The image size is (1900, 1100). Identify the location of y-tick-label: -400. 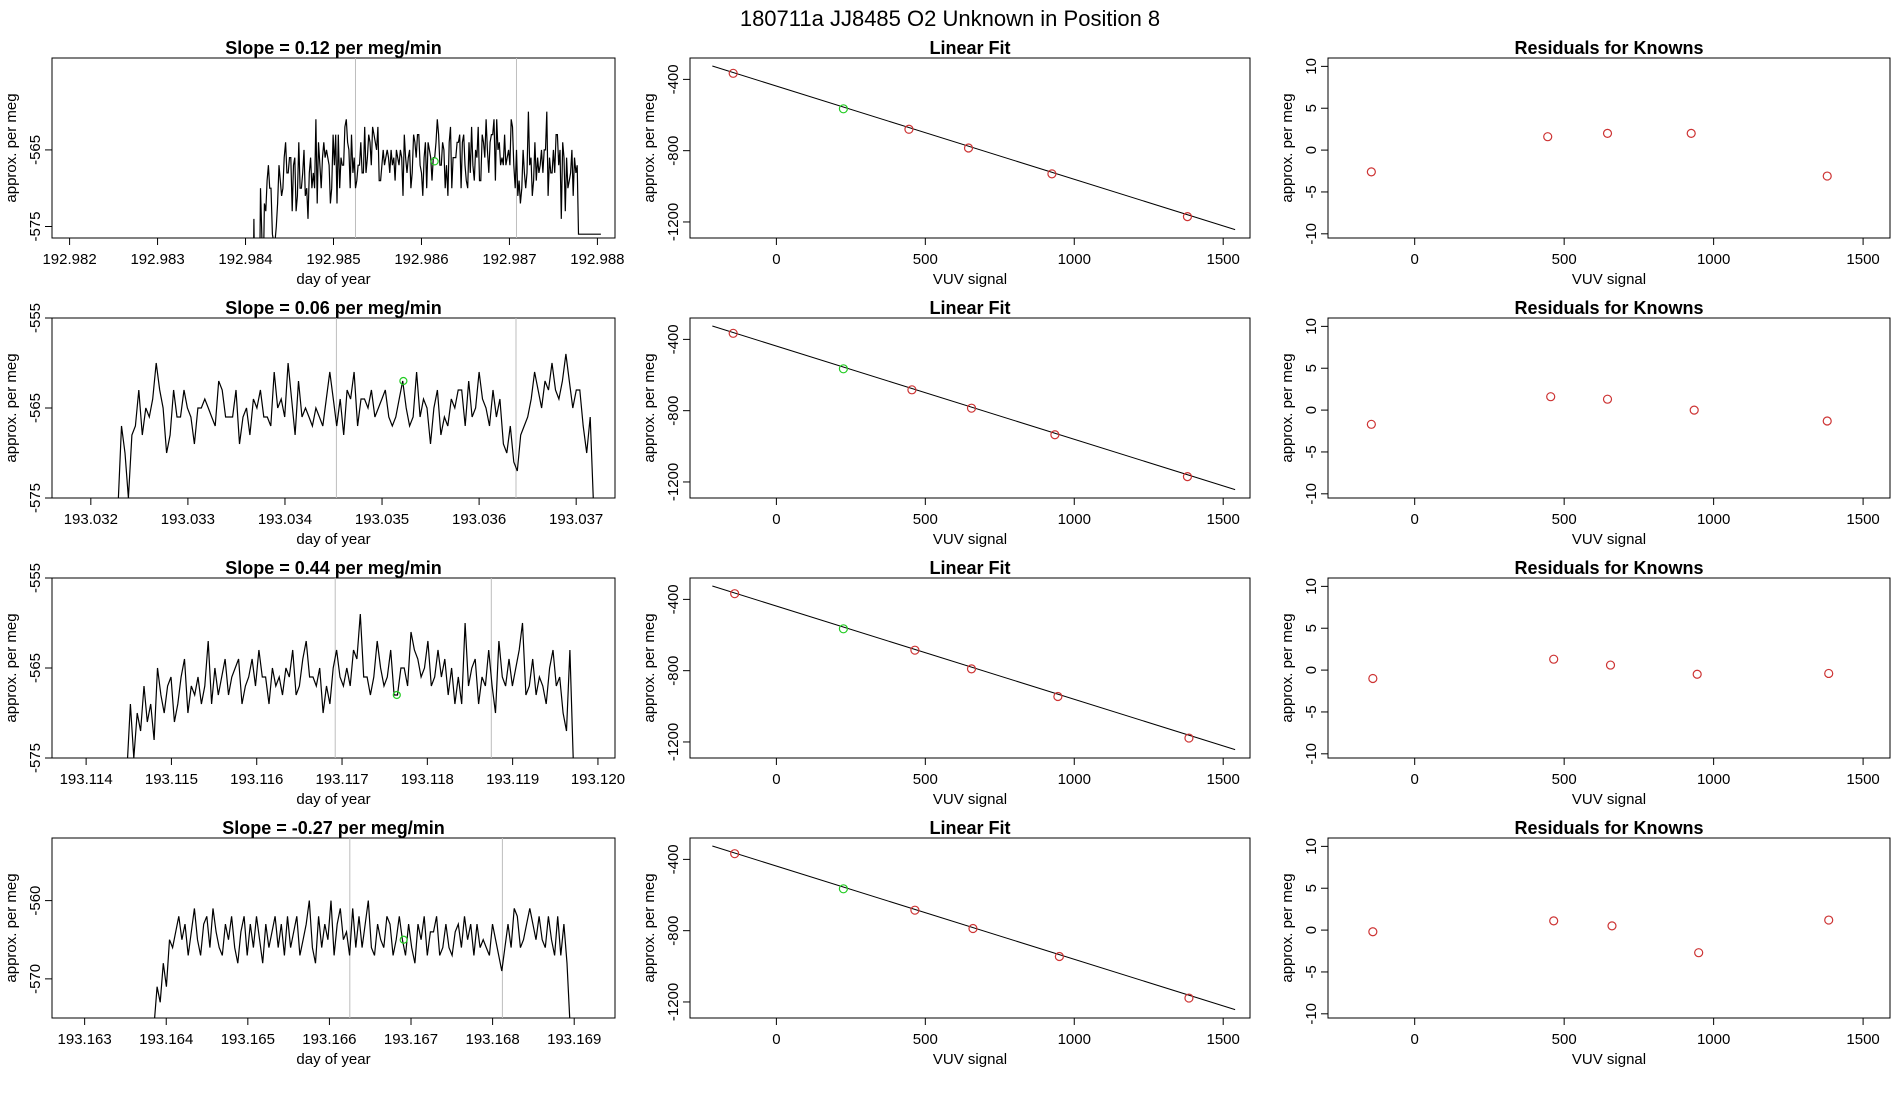
(673, 859).